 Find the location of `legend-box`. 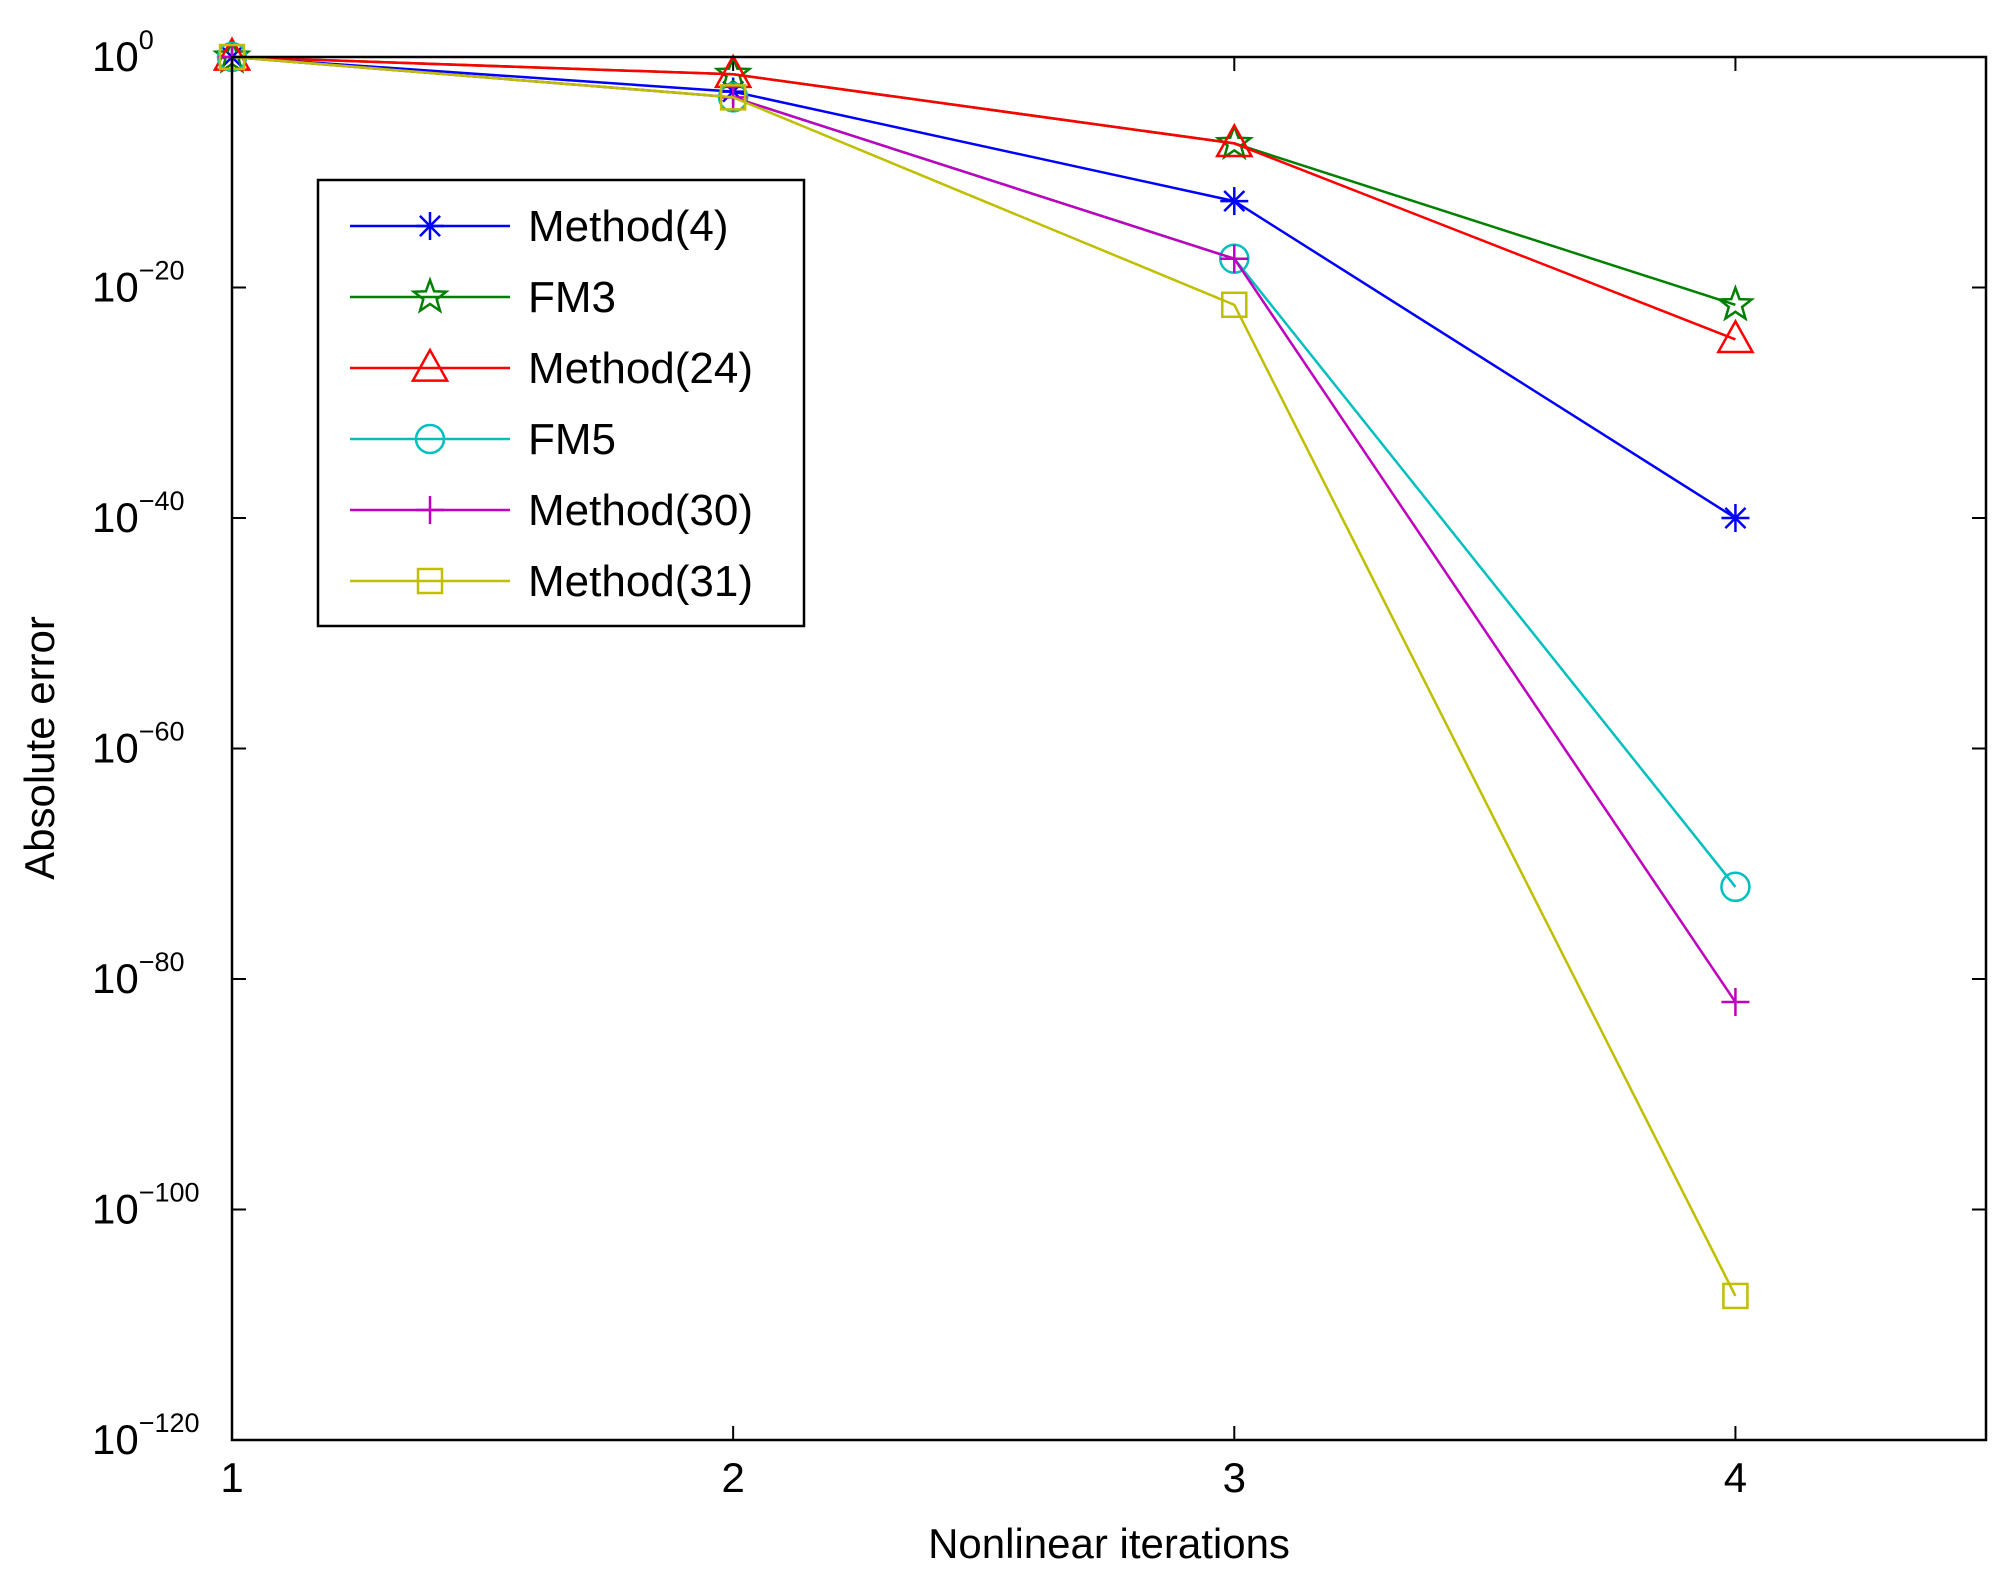

legend-box is located at coordinates (561, 403).